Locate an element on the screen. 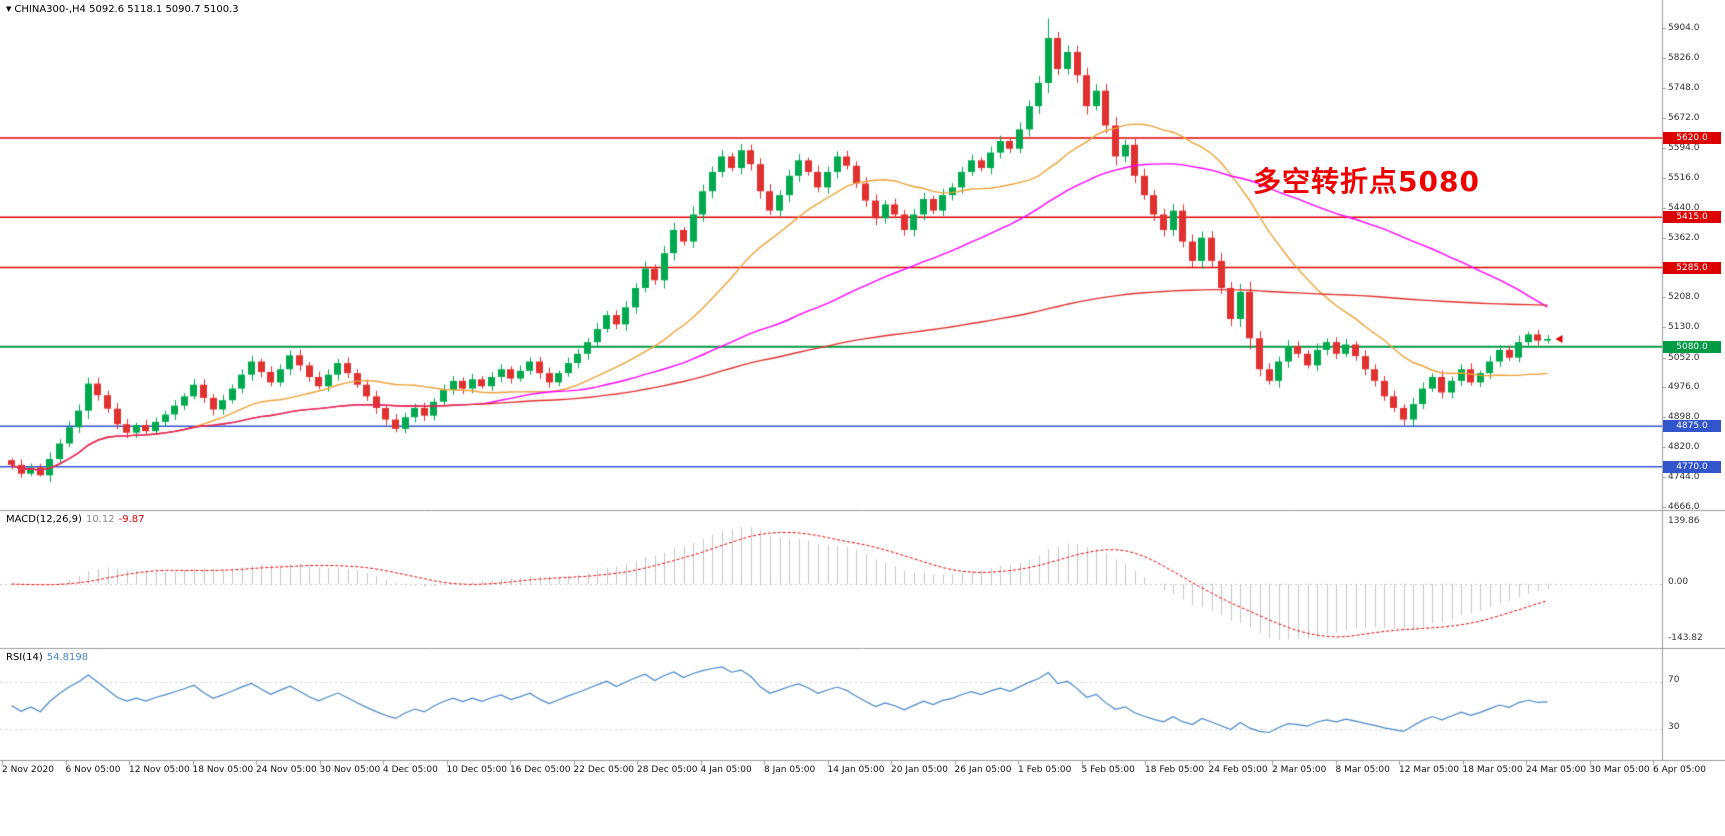 This screenshot has width=1725, height=836. rsi-indicator-label: RSI(14) 54.8198 is located at coordinates (47, 657).